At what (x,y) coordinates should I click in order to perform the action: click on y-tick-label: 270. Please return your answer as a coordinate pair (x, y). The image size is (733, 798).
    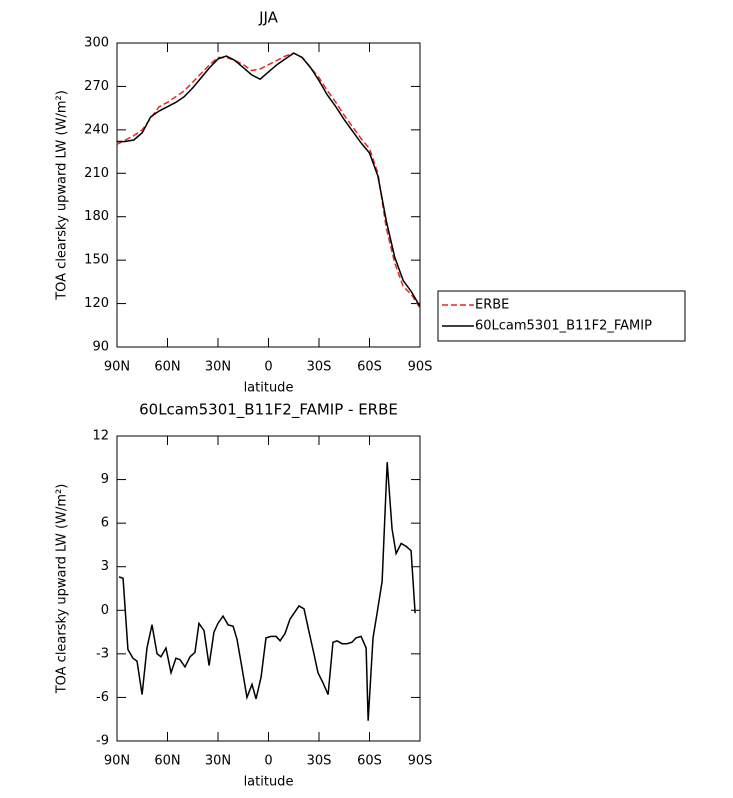
    Looking at the image, I should click on (96, 86).